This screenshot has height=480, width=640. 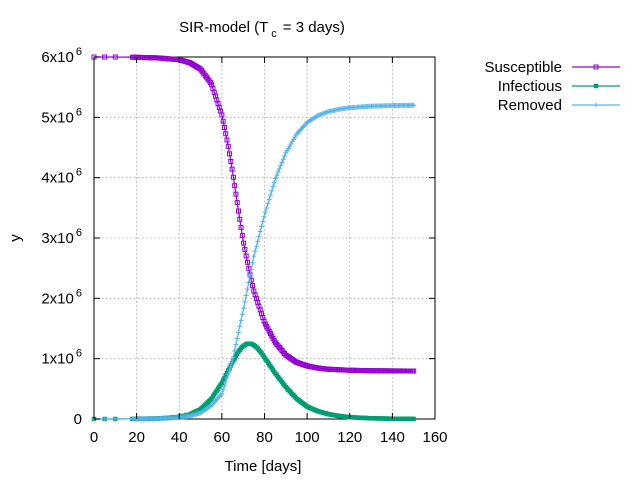 What do you see at coordinates (307, 437) in the screenshot?
I see `x-tick-label: 100` at bounding box center [307, 437].